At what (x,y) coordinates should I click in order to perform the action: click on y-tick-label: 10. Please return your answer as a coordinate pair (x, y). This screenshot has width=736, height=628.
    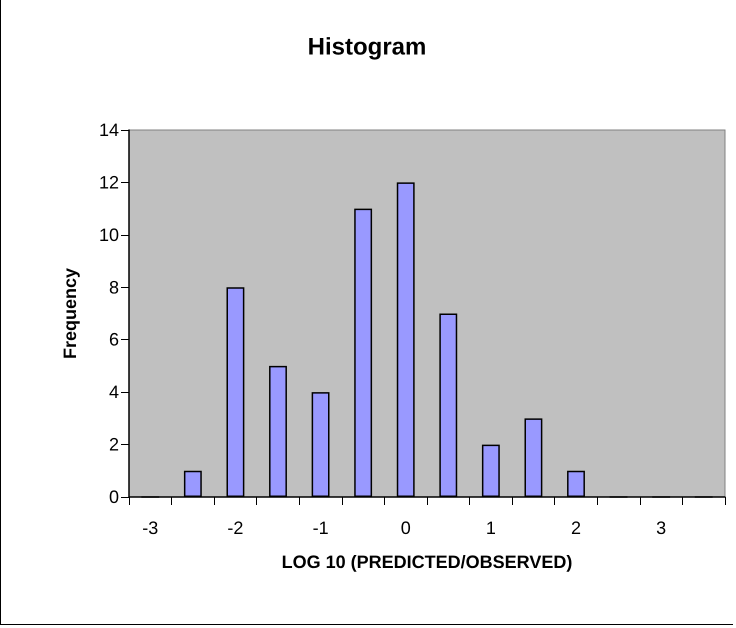
    Looking at the image, I should click on (108, 234).